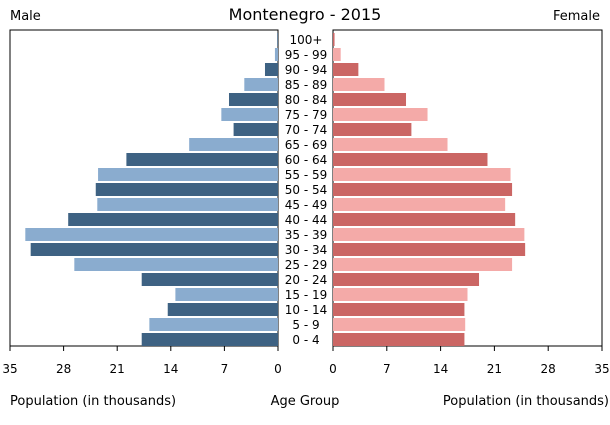 This screenshot has height=425, width=610. Describe the element at coordinates (306, 205) in the screenshot. I see `age-group-label: 45 - 49` at that location.